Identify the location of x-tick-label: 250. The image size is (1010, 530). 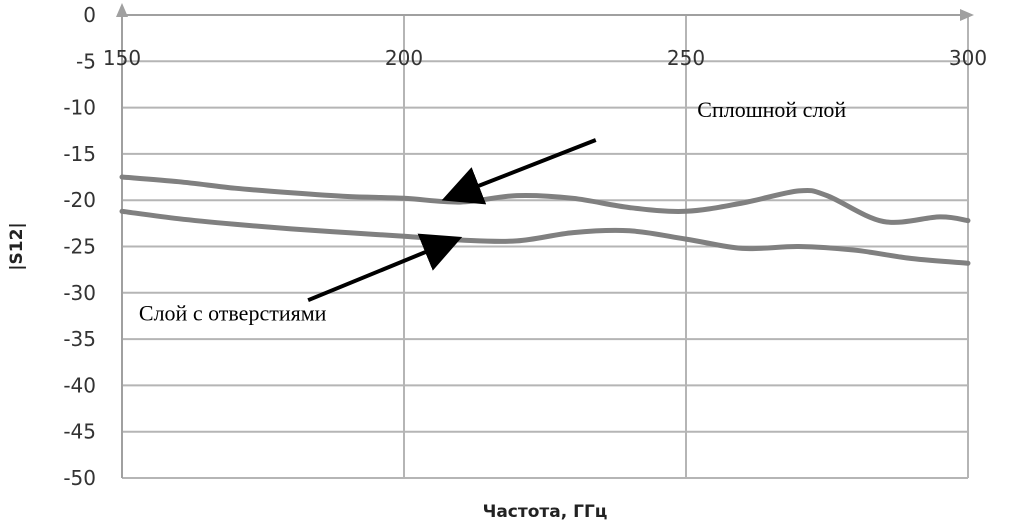
(686, 58).